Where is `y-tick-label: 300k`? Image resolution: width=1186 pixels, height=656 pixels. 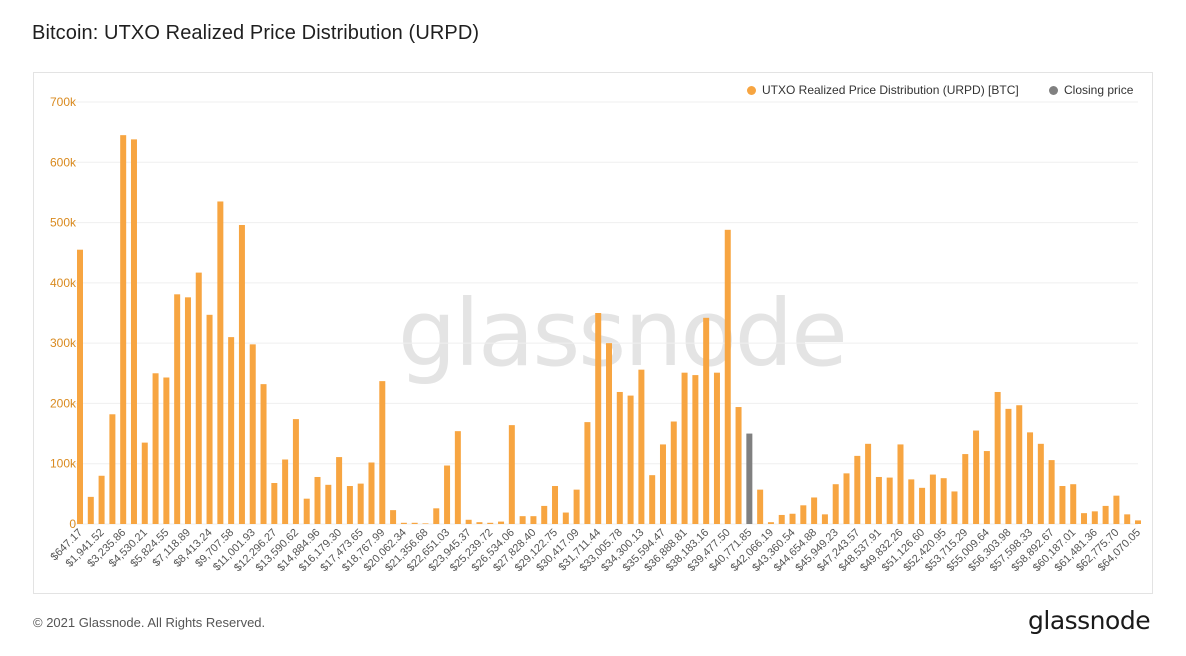
y-tick-label: 300k is located at coordinates (63, 343).